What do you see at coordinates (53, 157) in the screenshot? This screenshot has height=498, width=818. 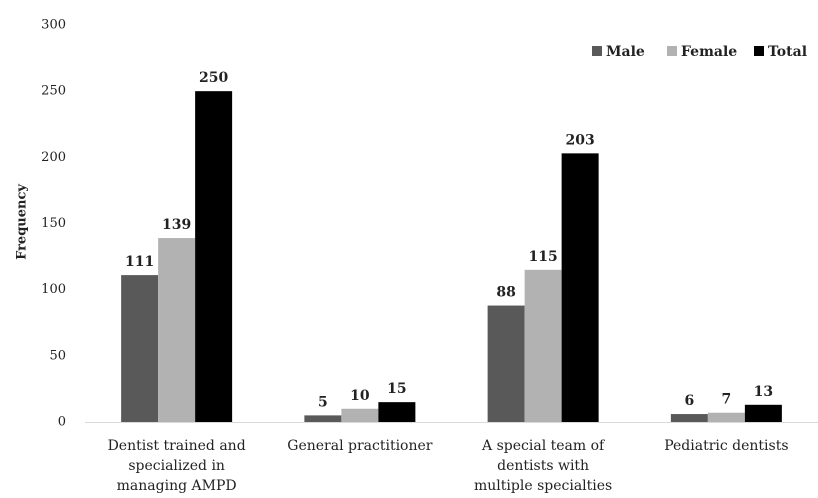 I see `y-tick-label: 200` at bounding box center [53, 157].